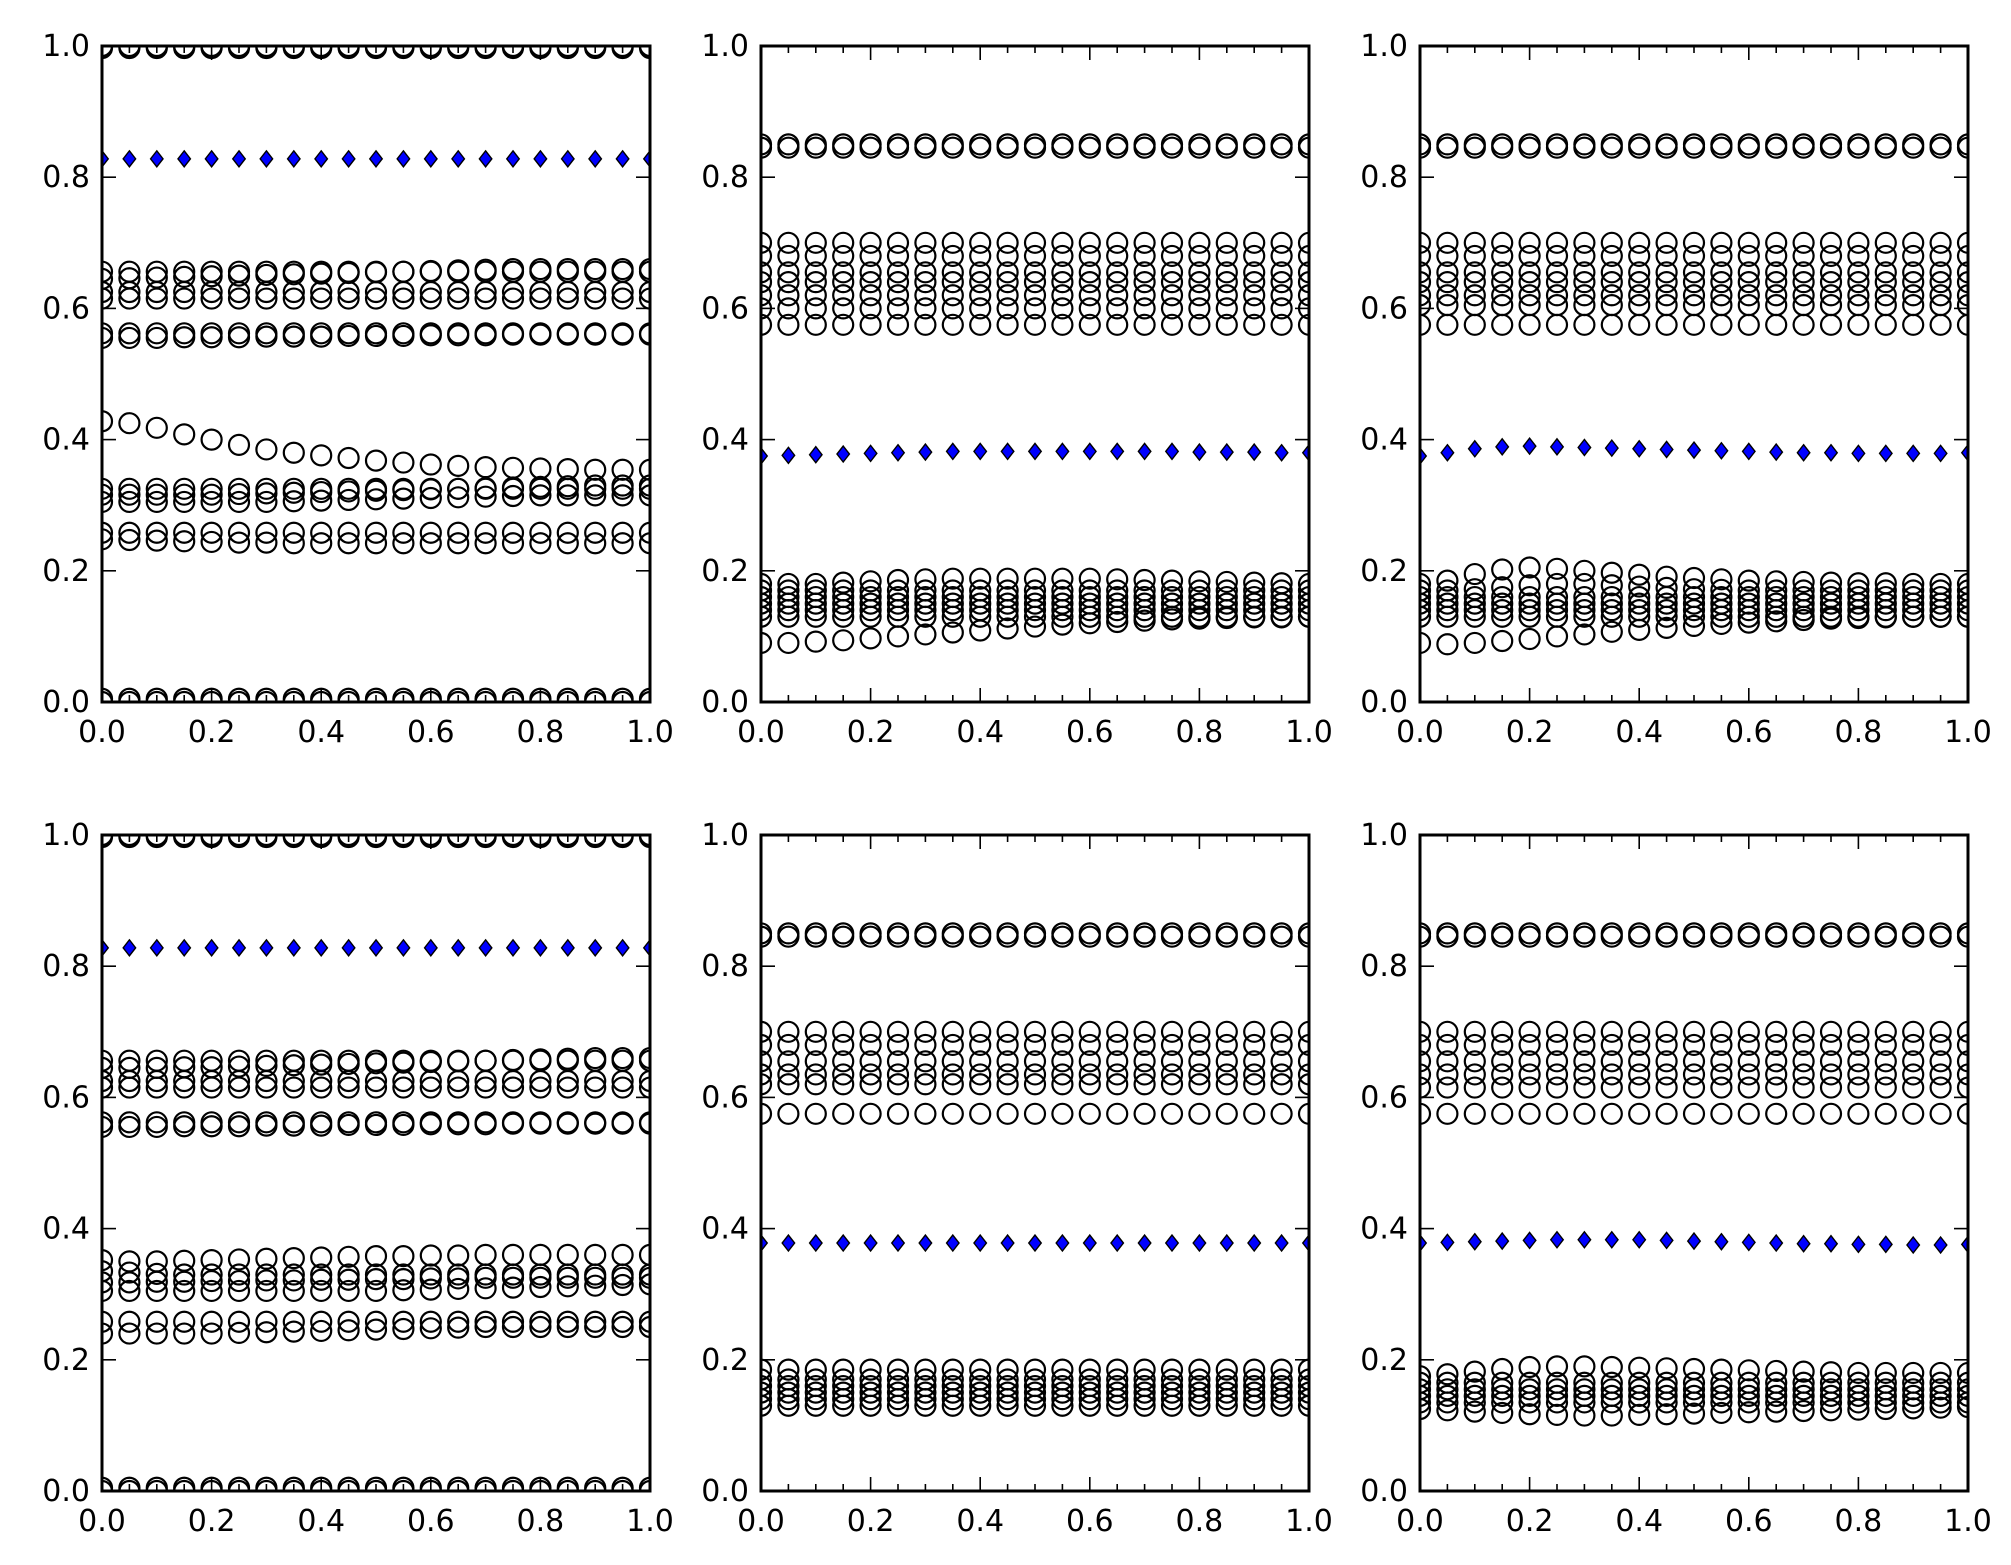 This screenshot has width=2011, height=1565. I want to click on x-tick-label: 0.8, so click(541, 1521).